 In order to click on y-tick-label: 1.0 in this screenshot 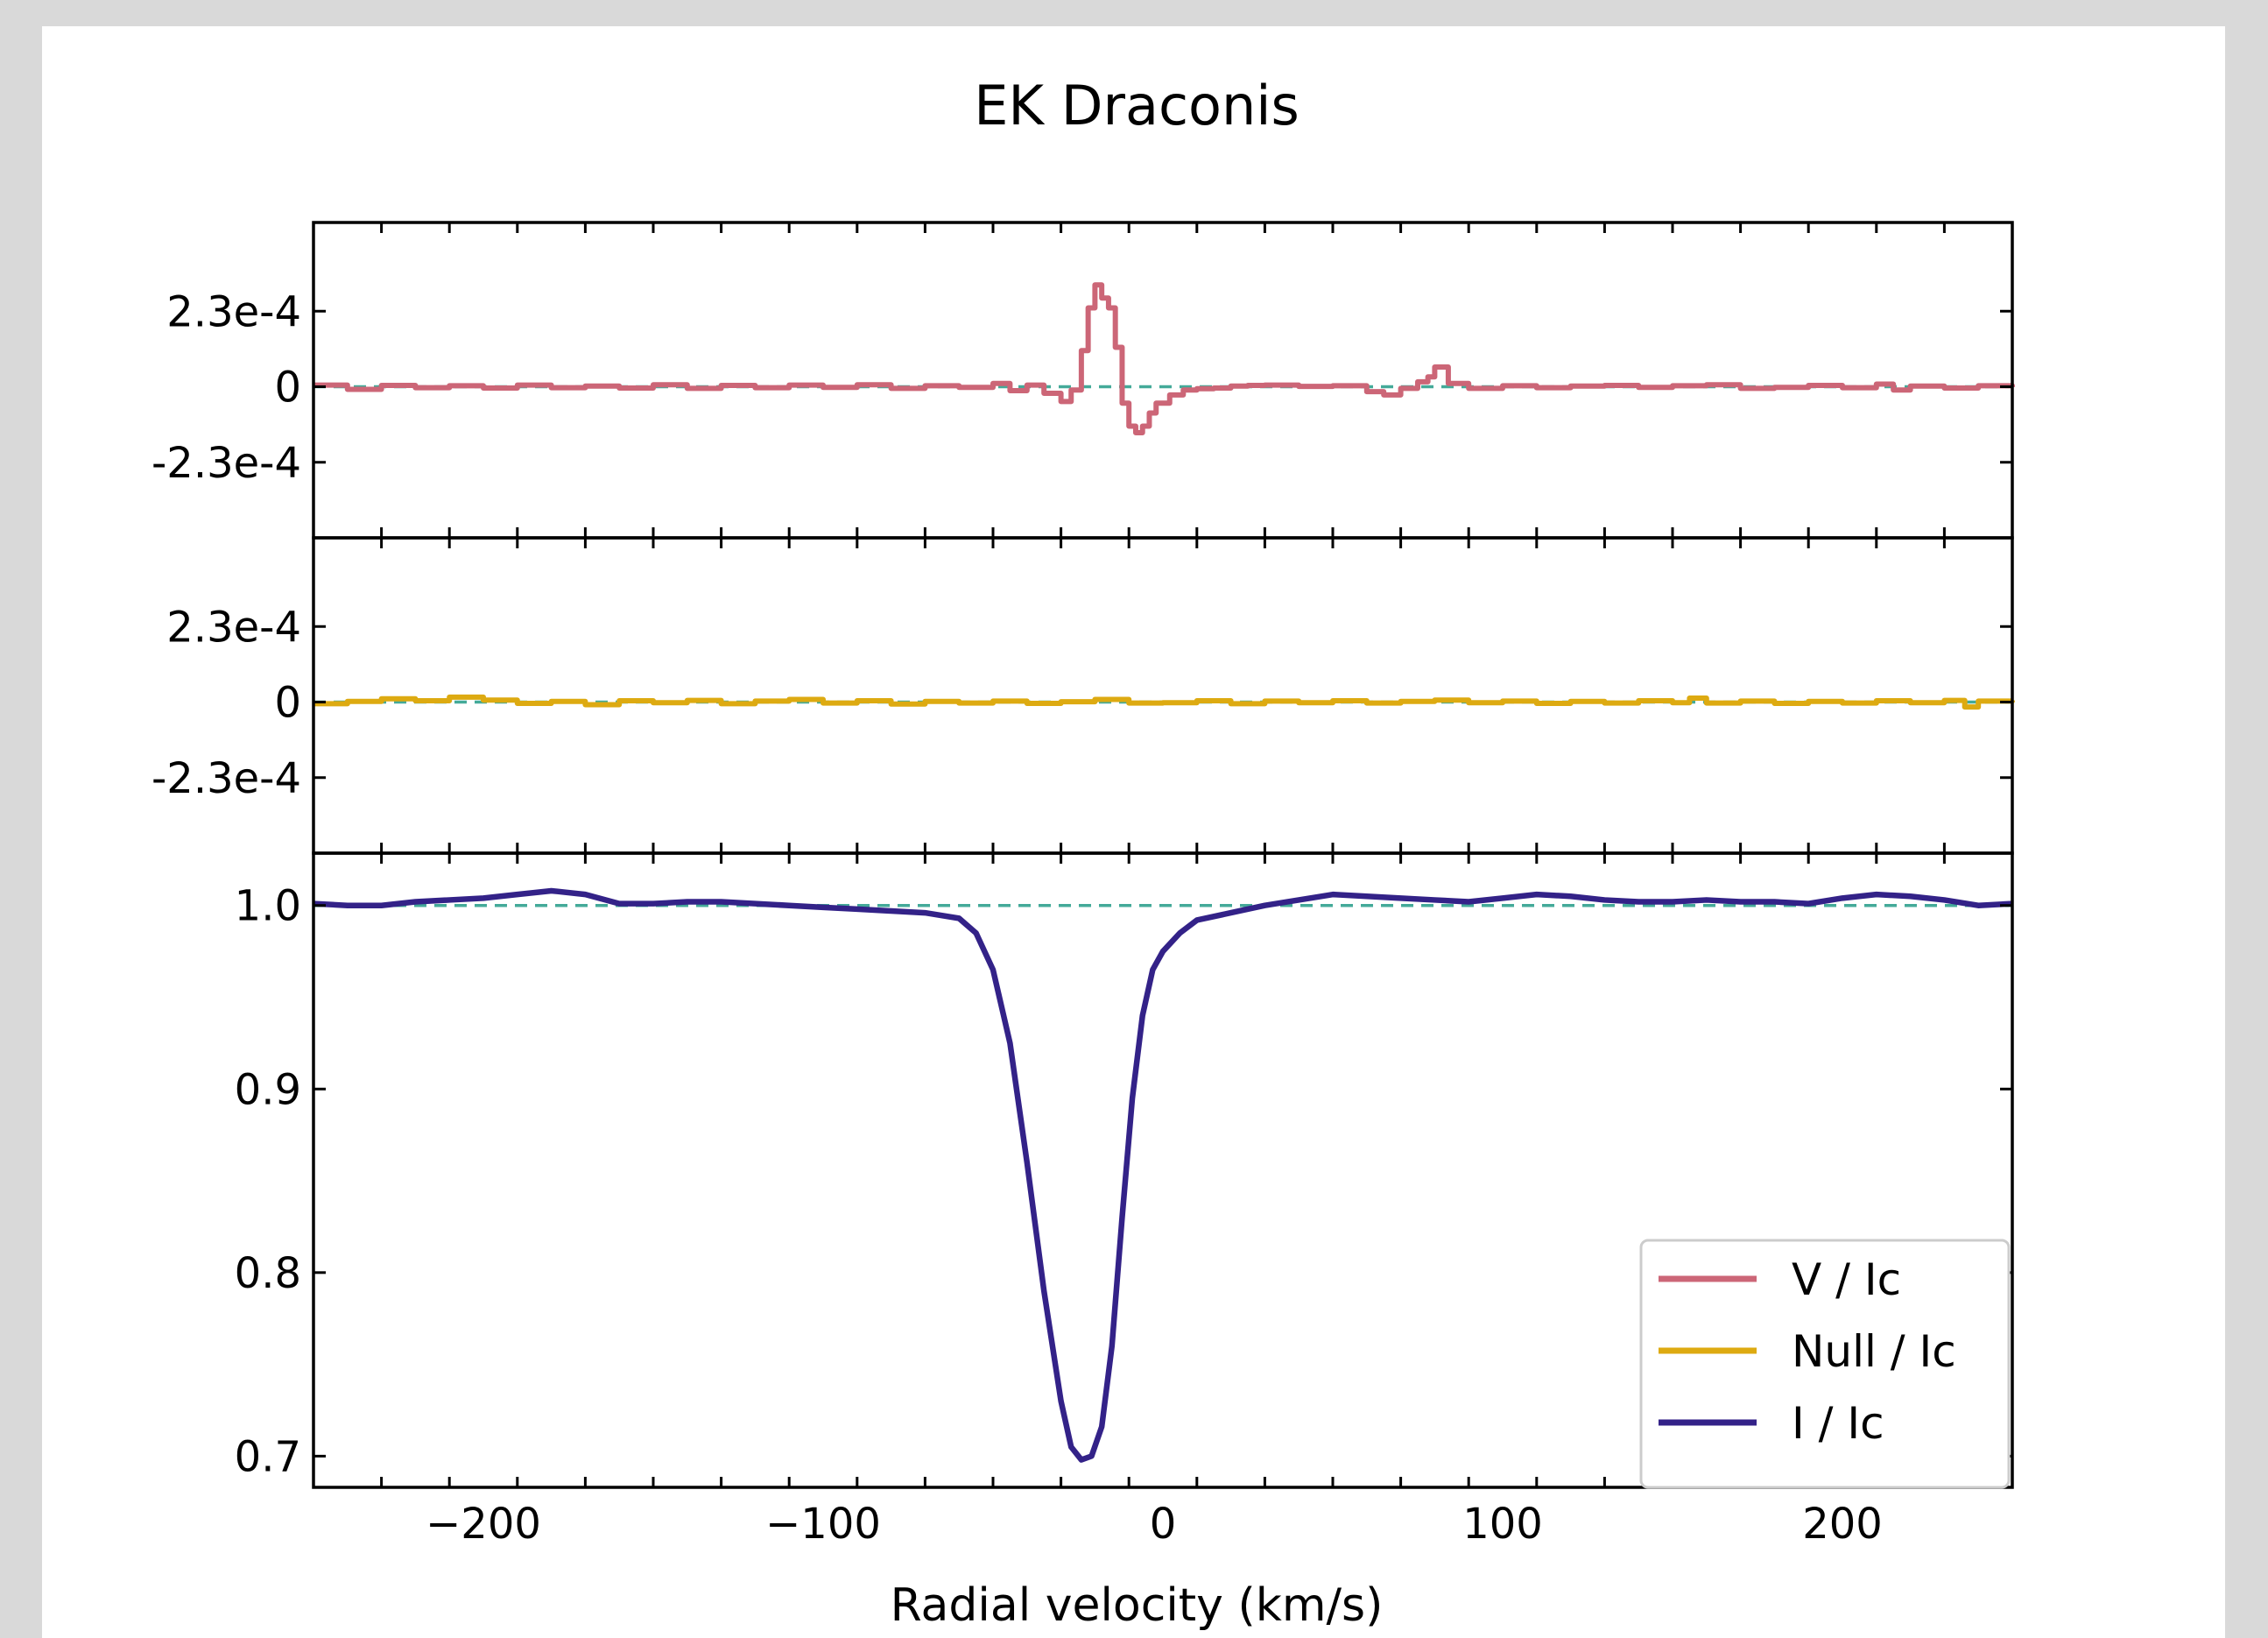, I will do `click(268, 906)`.